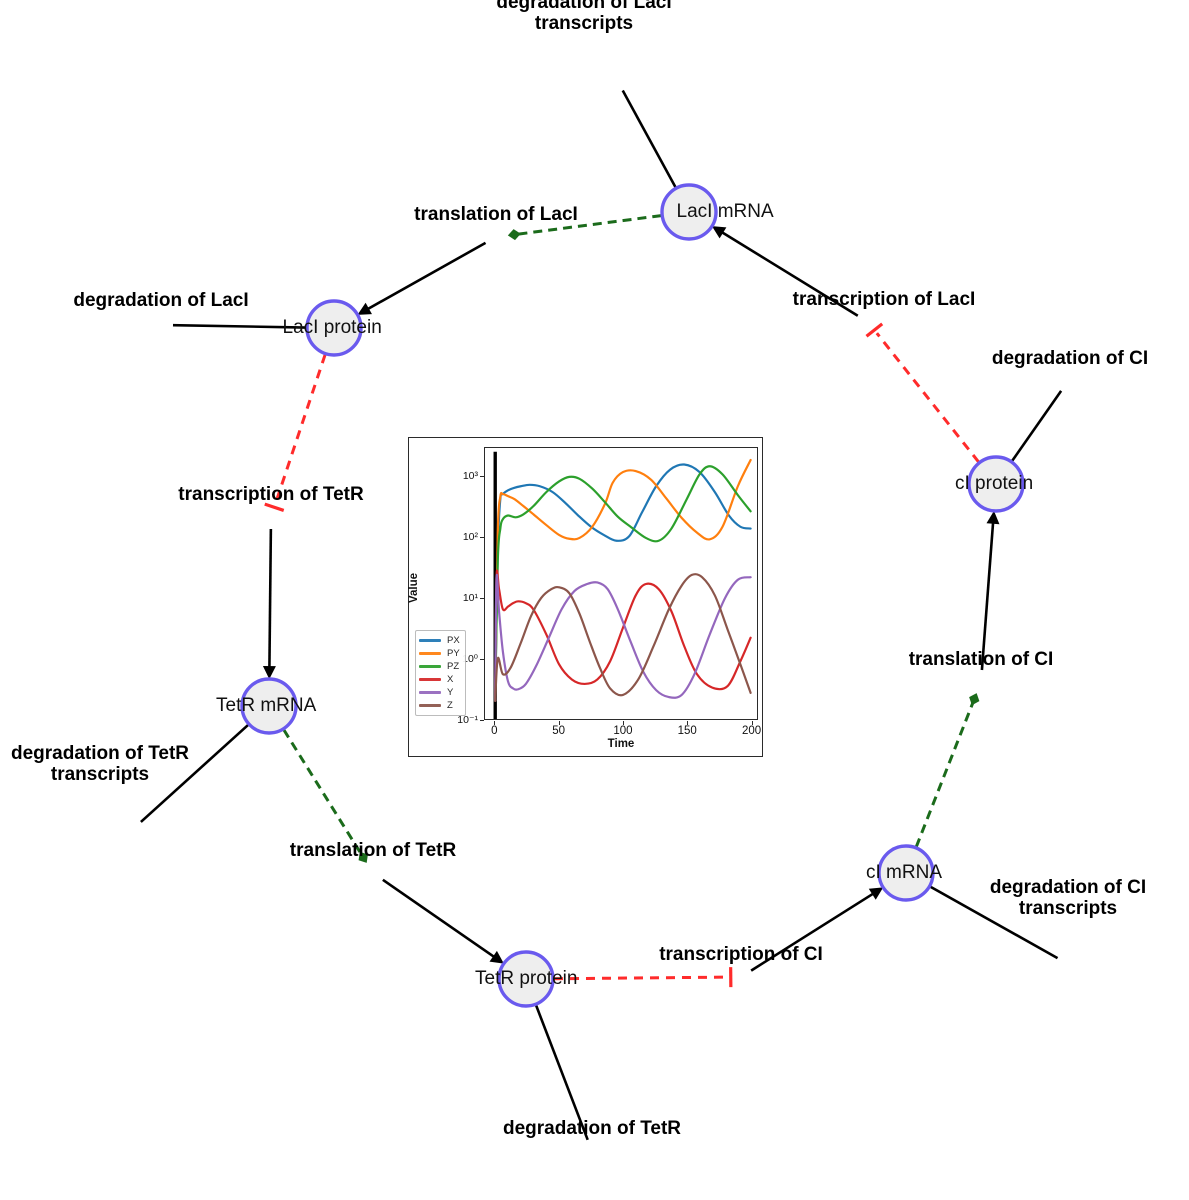 The width and height of the screenshot is (1189, 1200). I want to click on plot-axes-frame, so click(621, 583).